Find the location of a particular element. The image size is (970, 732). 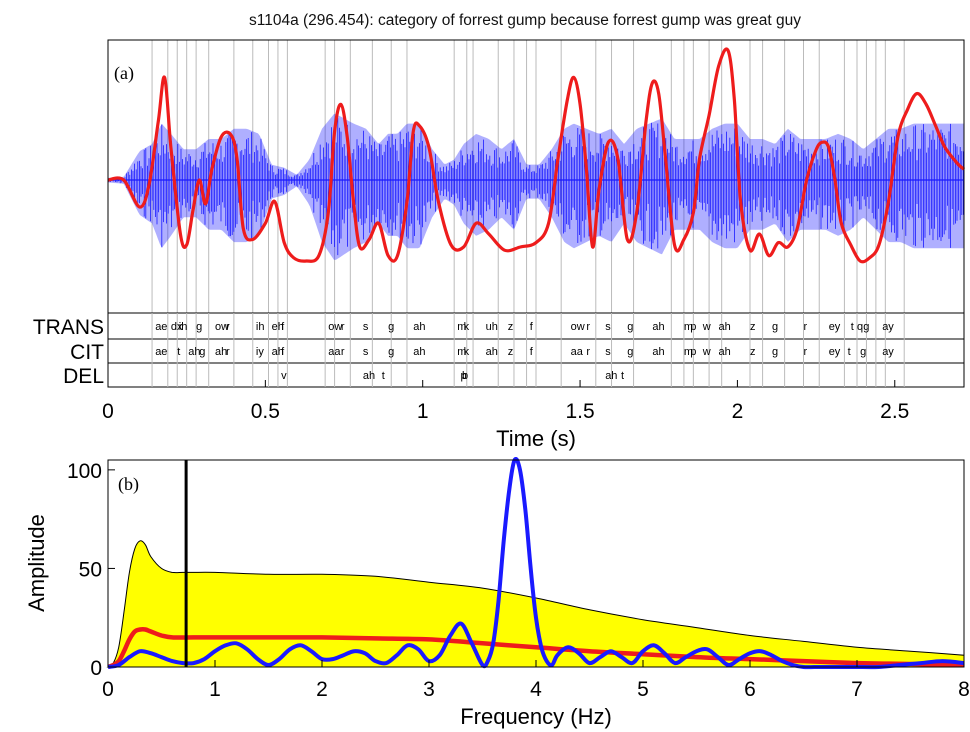

x-tick-label: 7 is located at coordinates (857, 689).